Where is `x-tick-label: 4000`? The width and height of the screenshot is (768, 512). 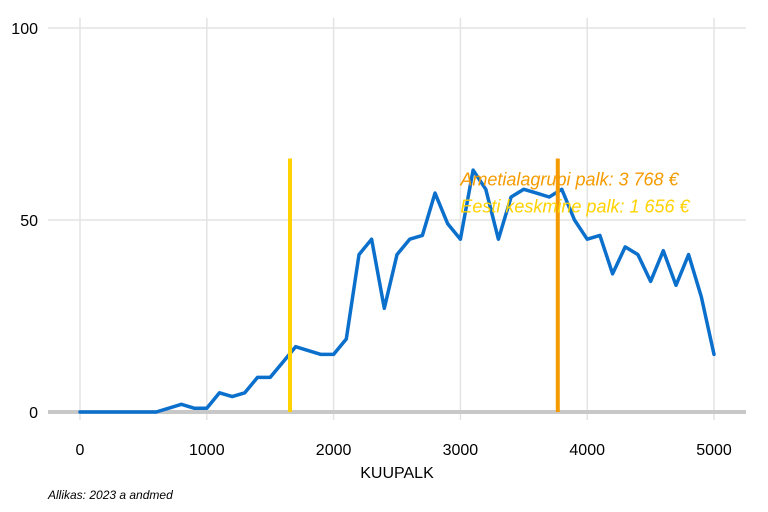
x-tick-label: 4000 is located at coordinates (587, 450).